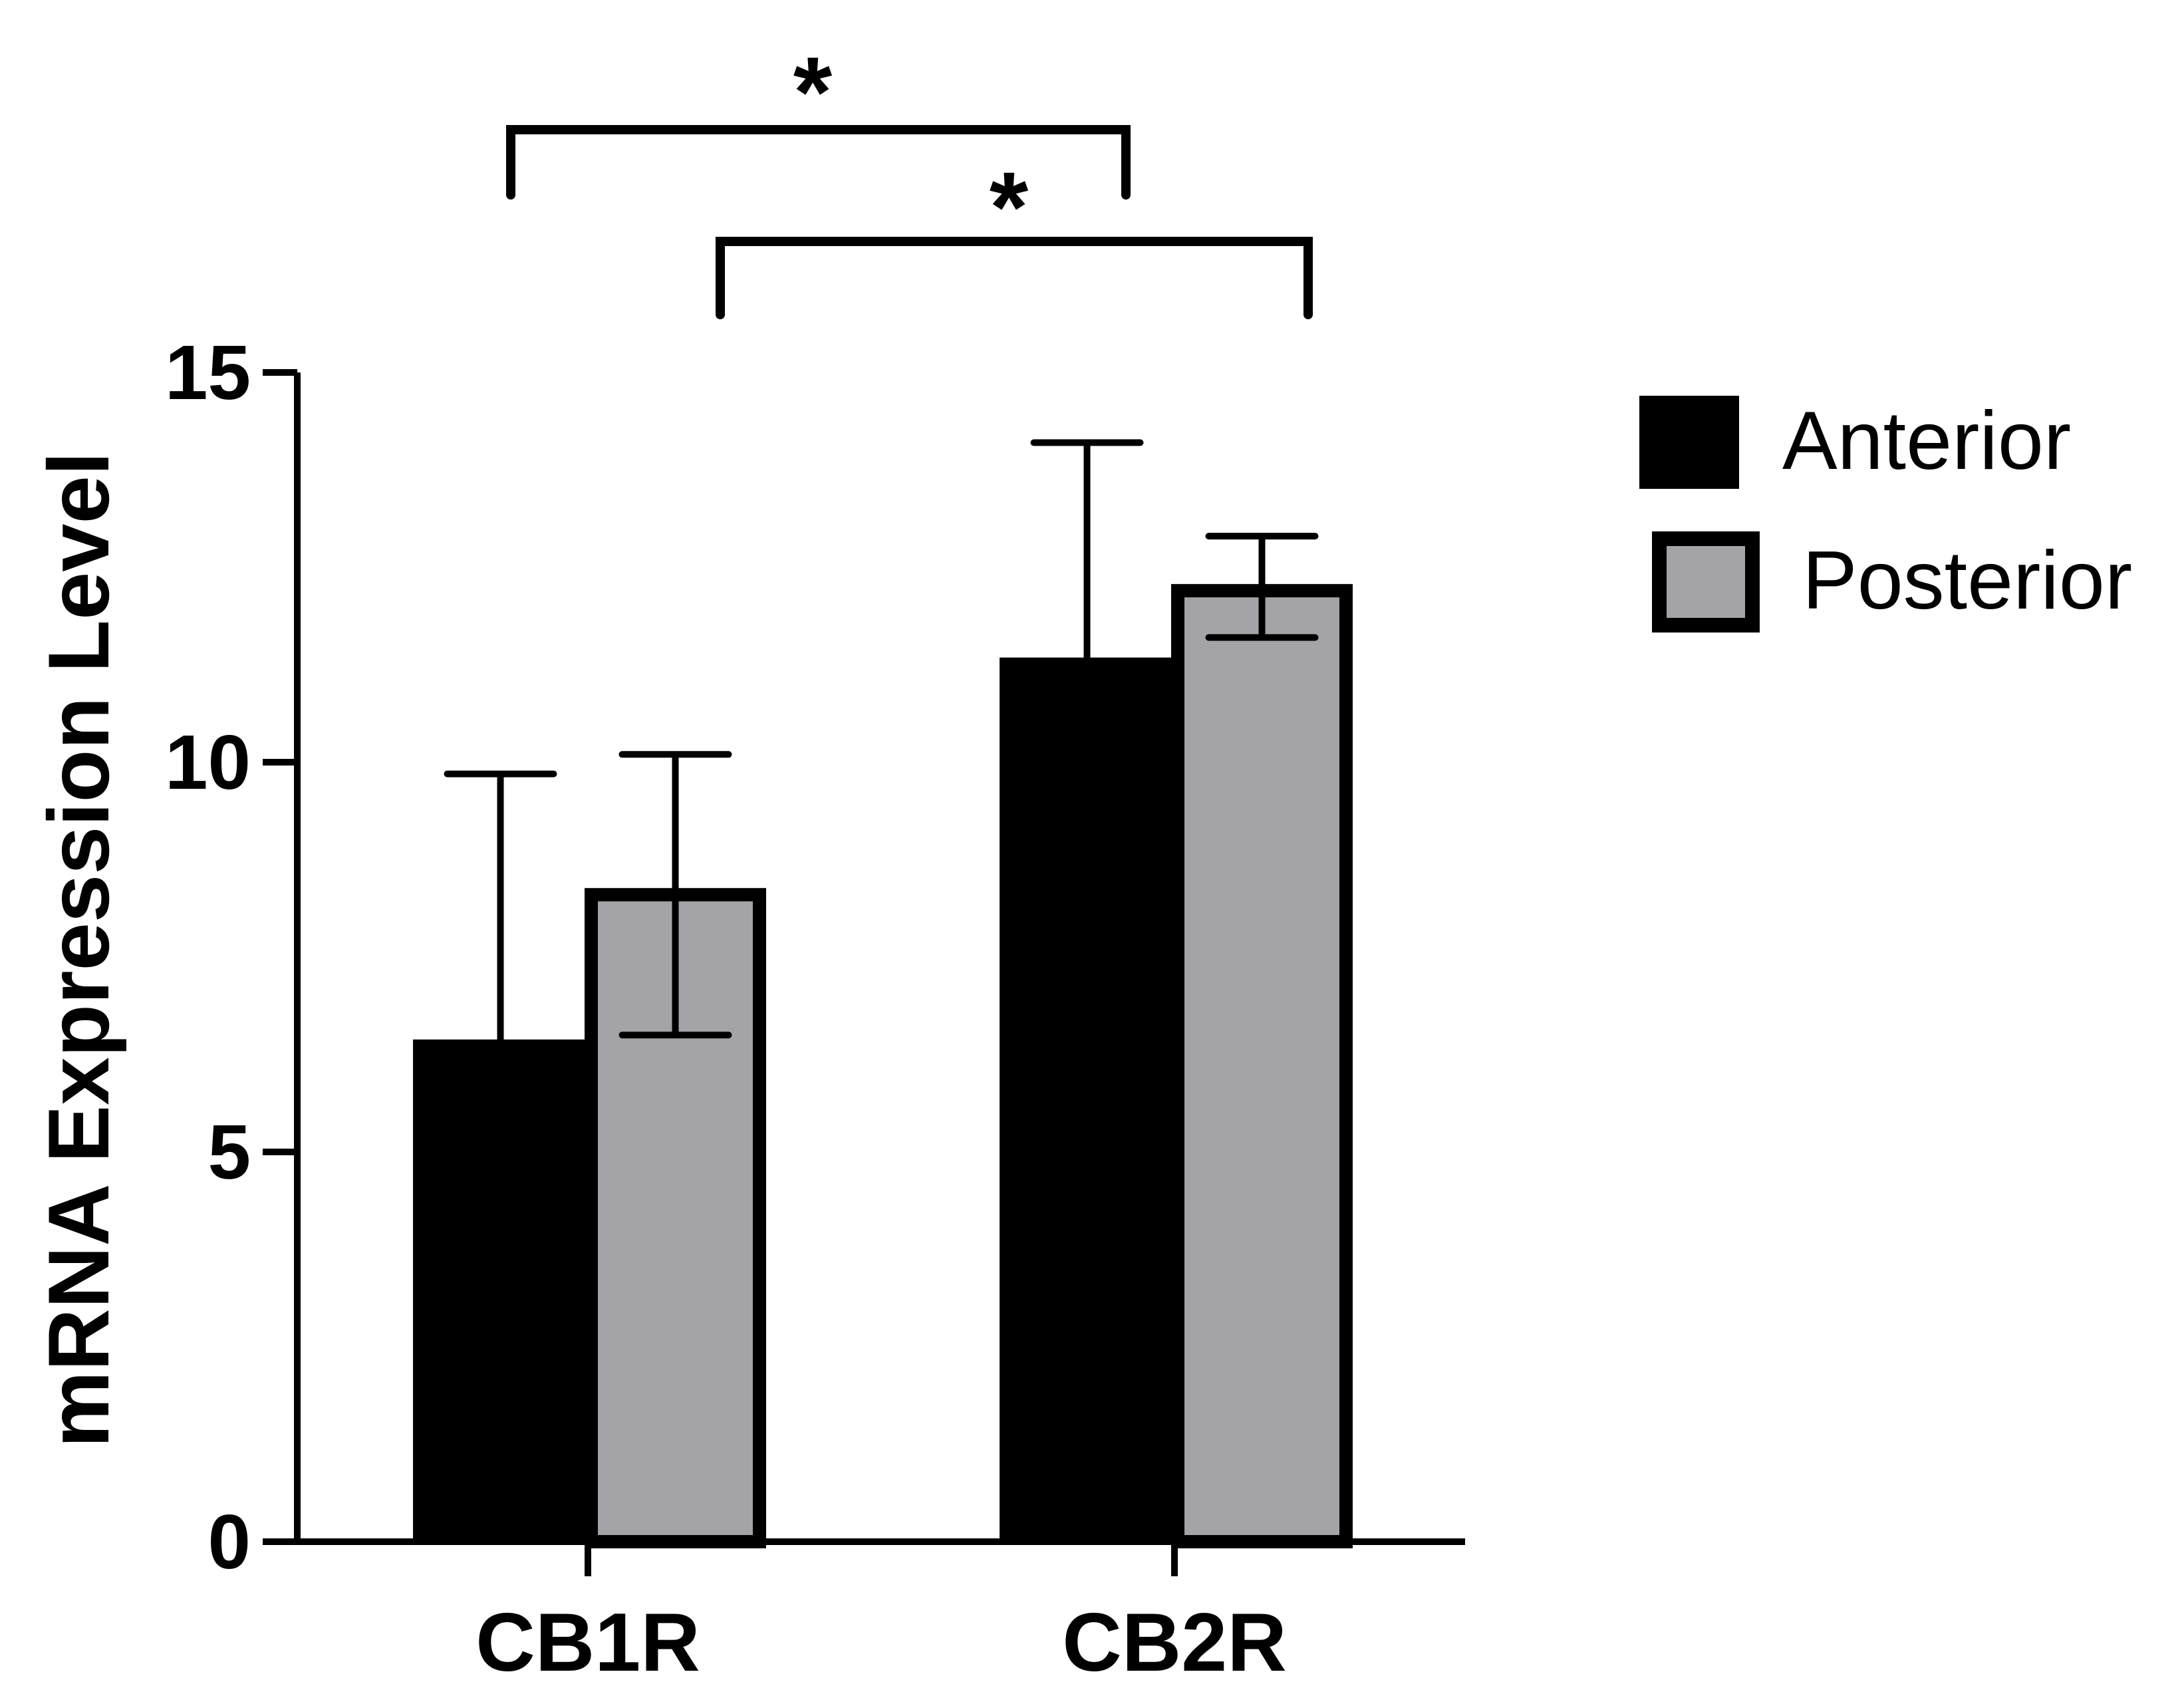  What do you see at coordinates (1174, 1643) in the screenshot?
I see `x-tick-label-cb2r: CB2R` at bounding box center [1174, 1643].